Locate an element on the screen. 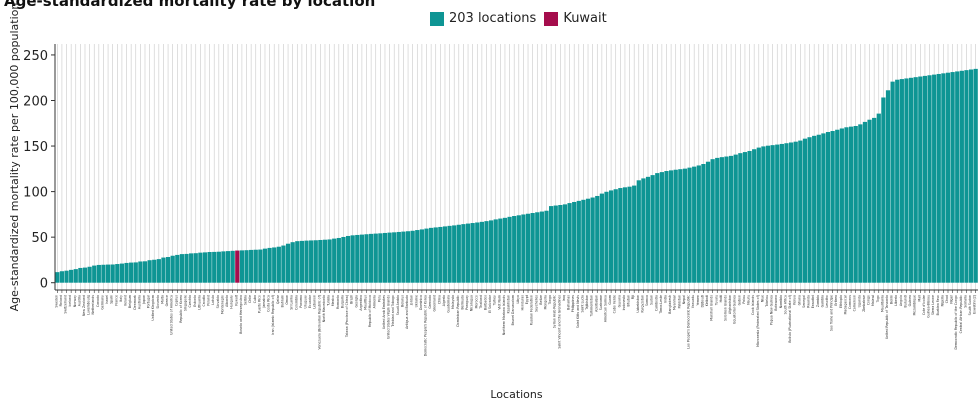 The image size is (978, 402). x-tick-label: Haiti is located at coordinates (721, 298).